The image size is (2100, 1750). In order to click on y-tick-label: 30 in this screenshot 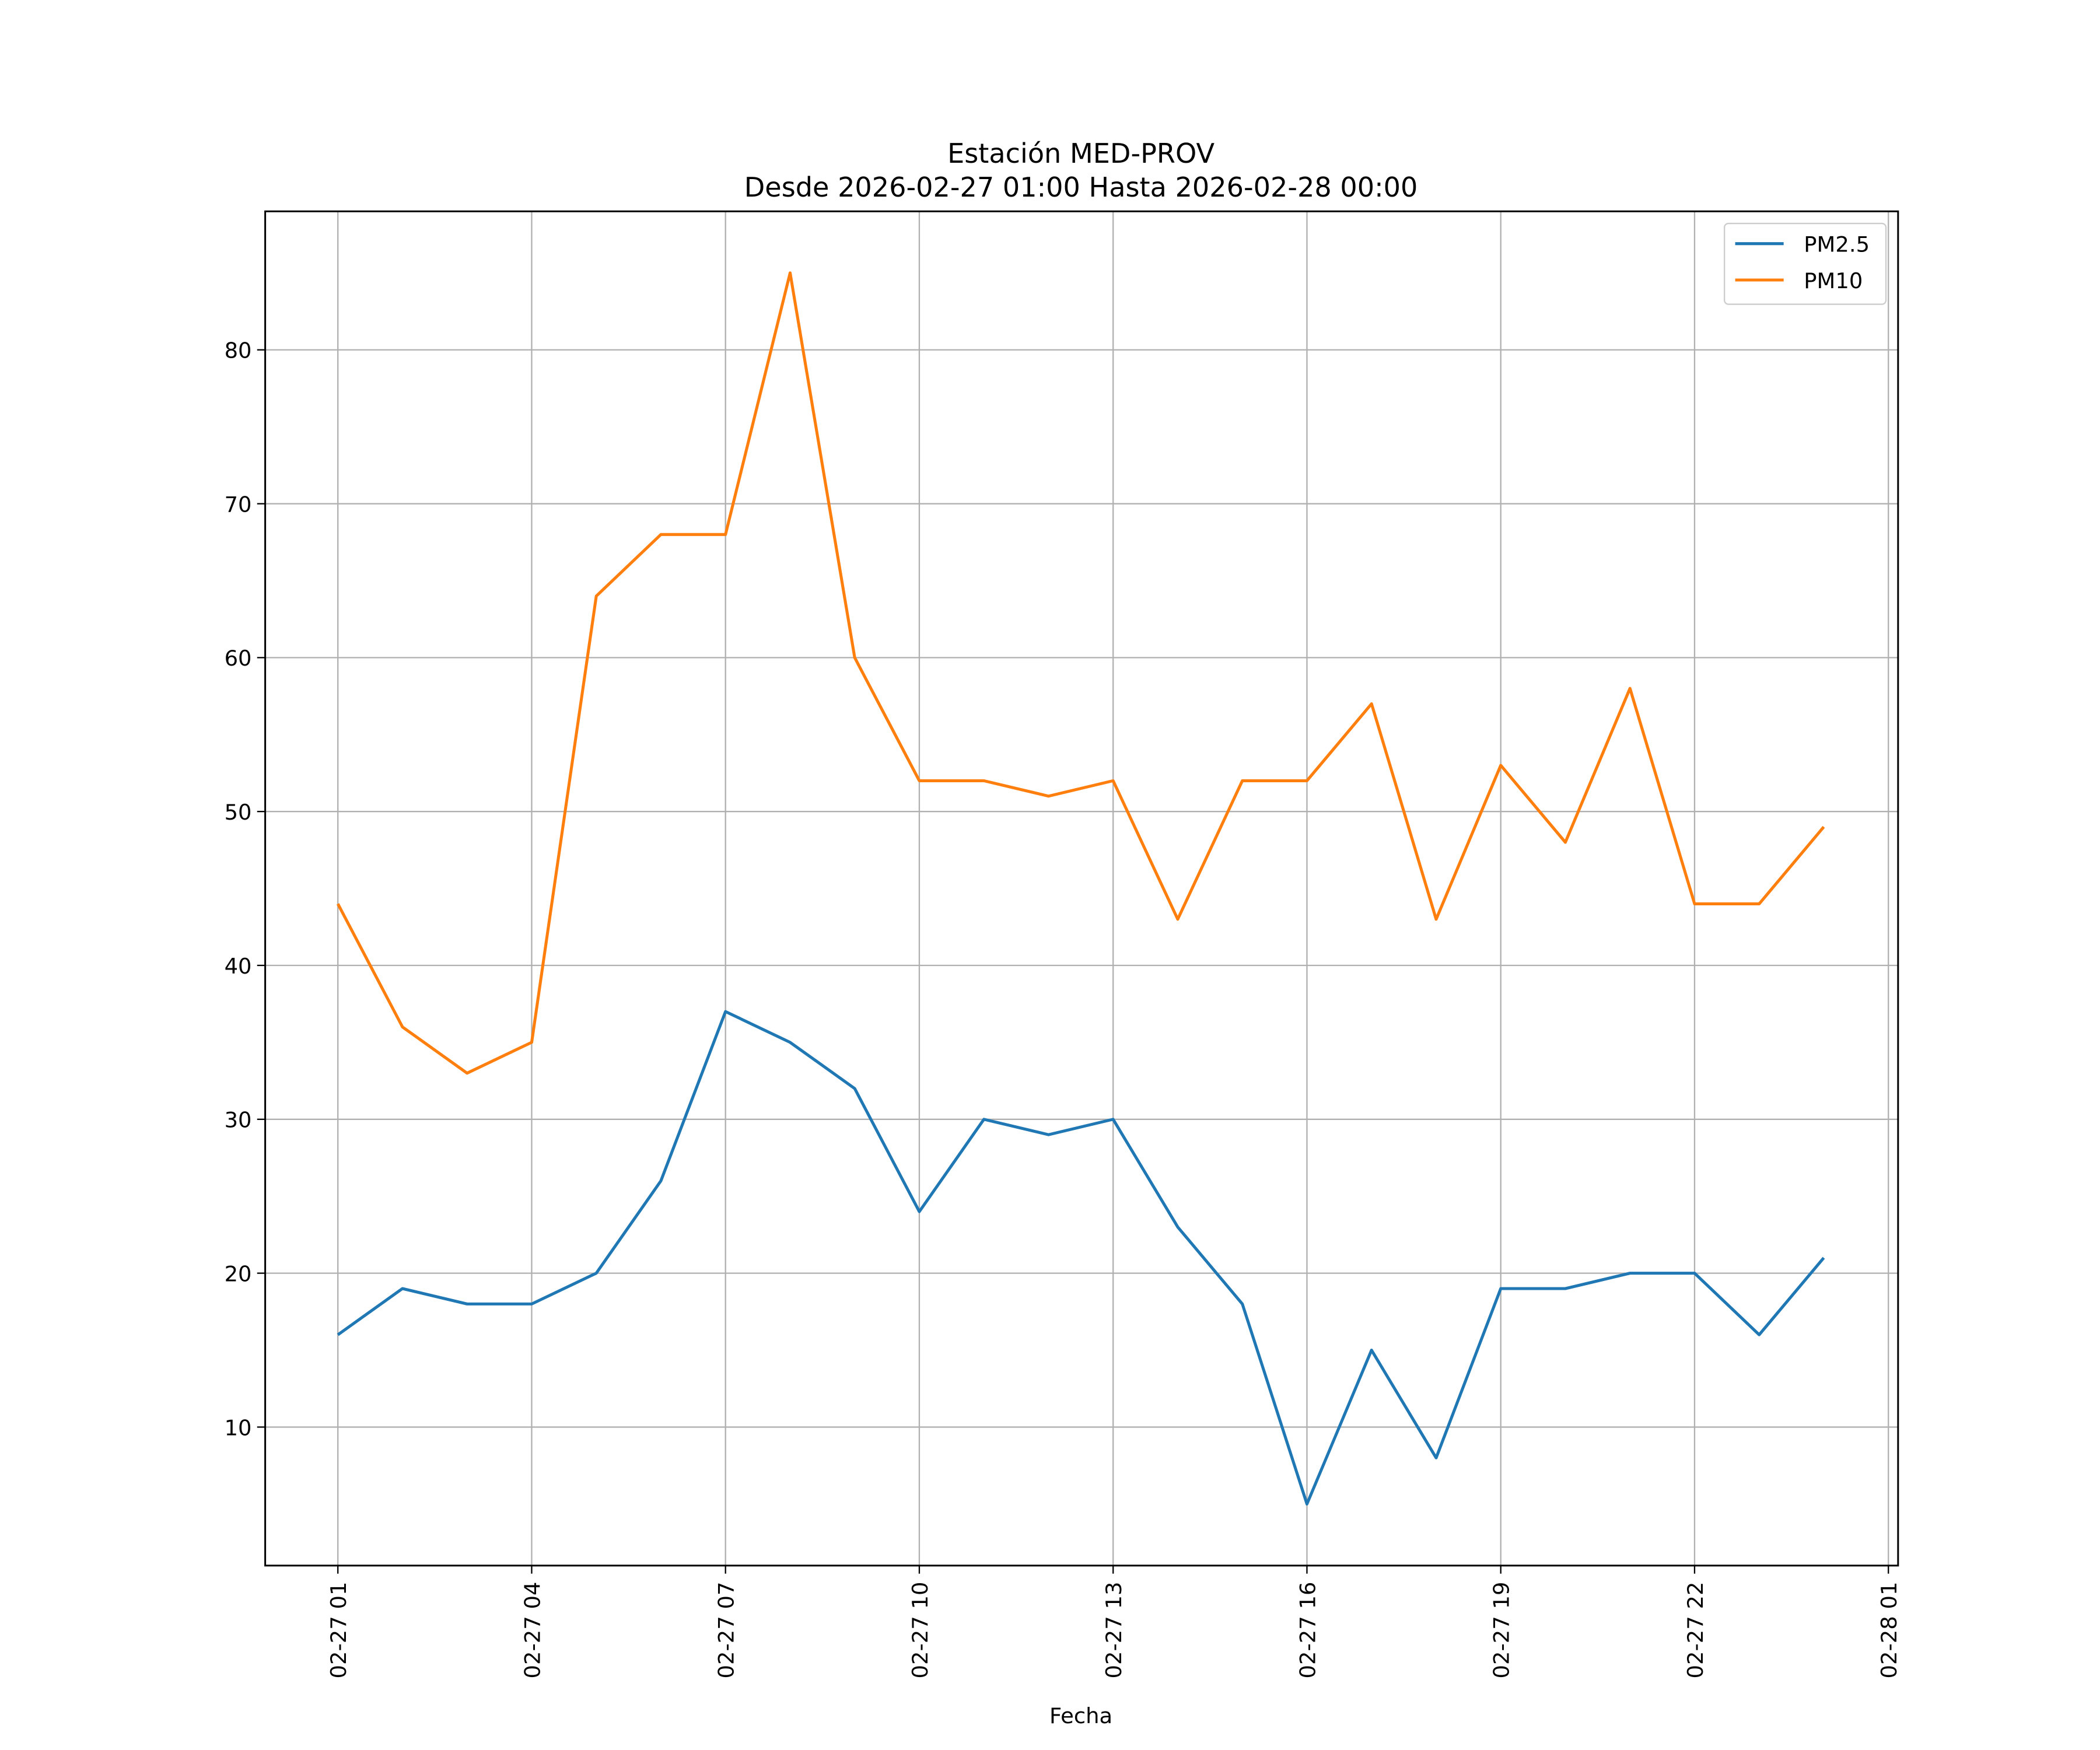, I will do `click(238, 1120)`.